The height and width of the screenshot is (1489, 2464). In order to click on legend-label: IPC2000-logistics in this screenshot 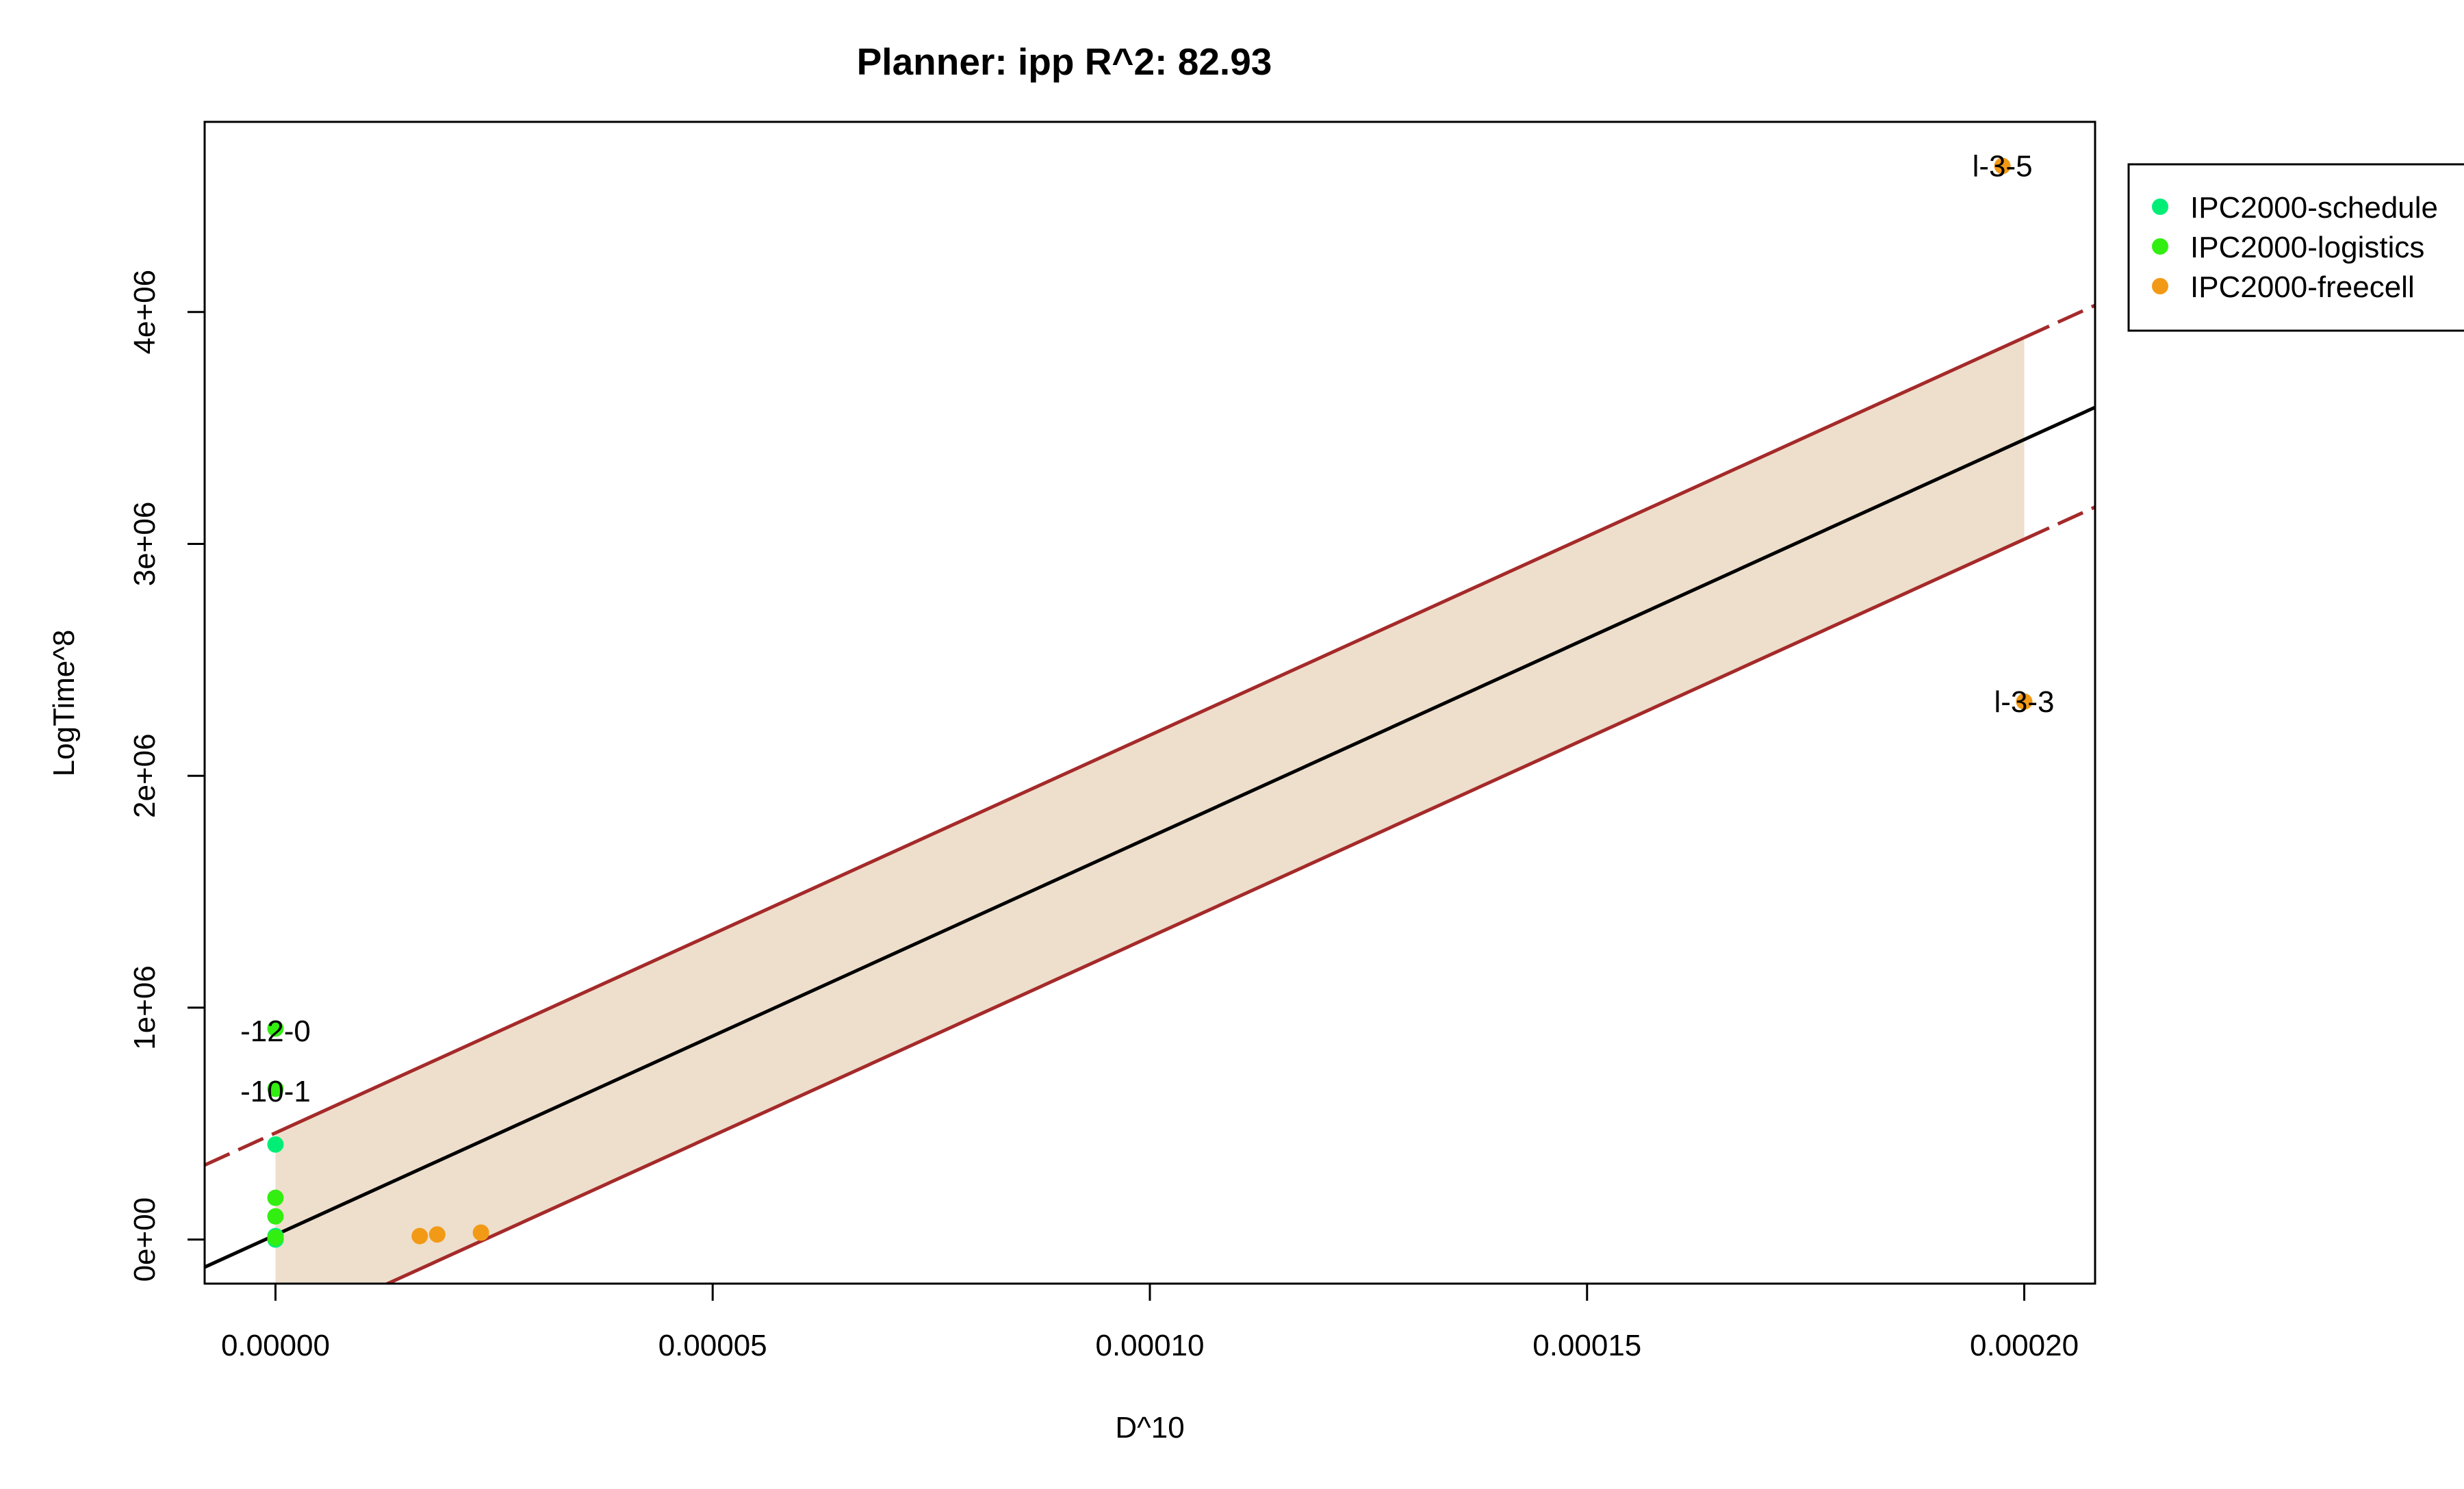, I will do `click(2307, 247)`.